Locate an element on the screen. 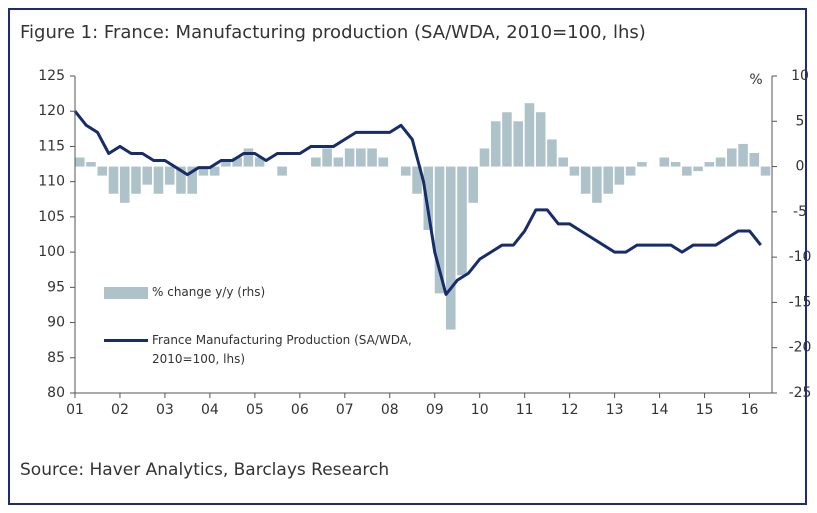  y2-axis-label: % is located at coordinates (755, 80).